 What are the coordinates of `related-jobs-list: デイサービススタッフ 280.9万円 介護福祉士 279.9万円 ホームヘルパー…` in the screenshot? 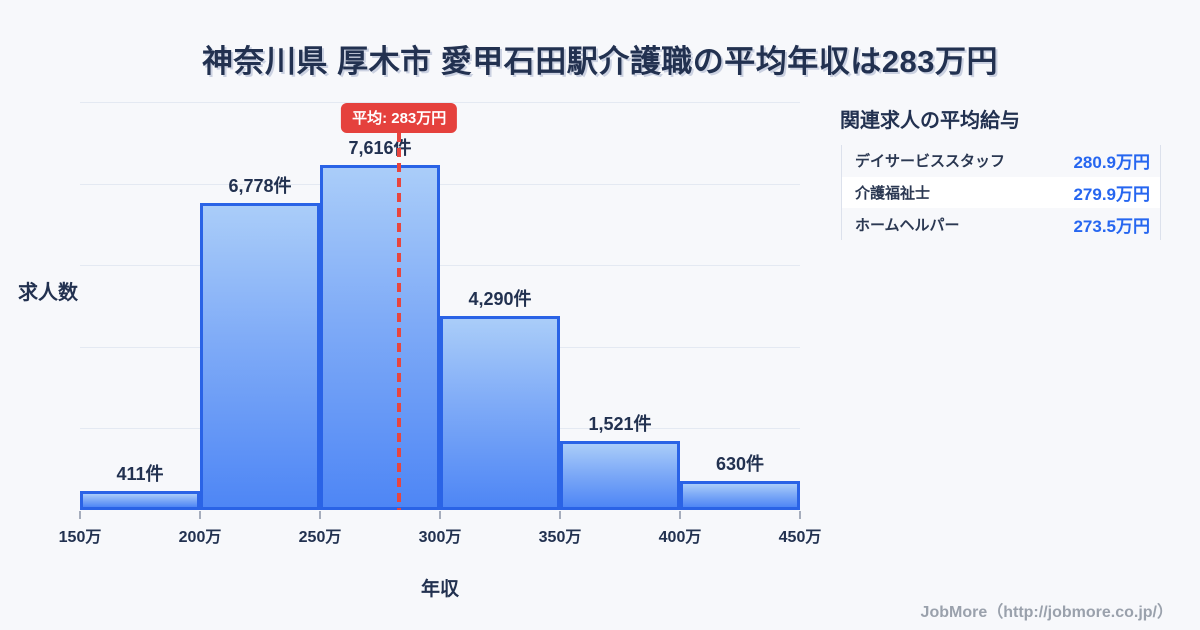 It's located at (1001, 193).